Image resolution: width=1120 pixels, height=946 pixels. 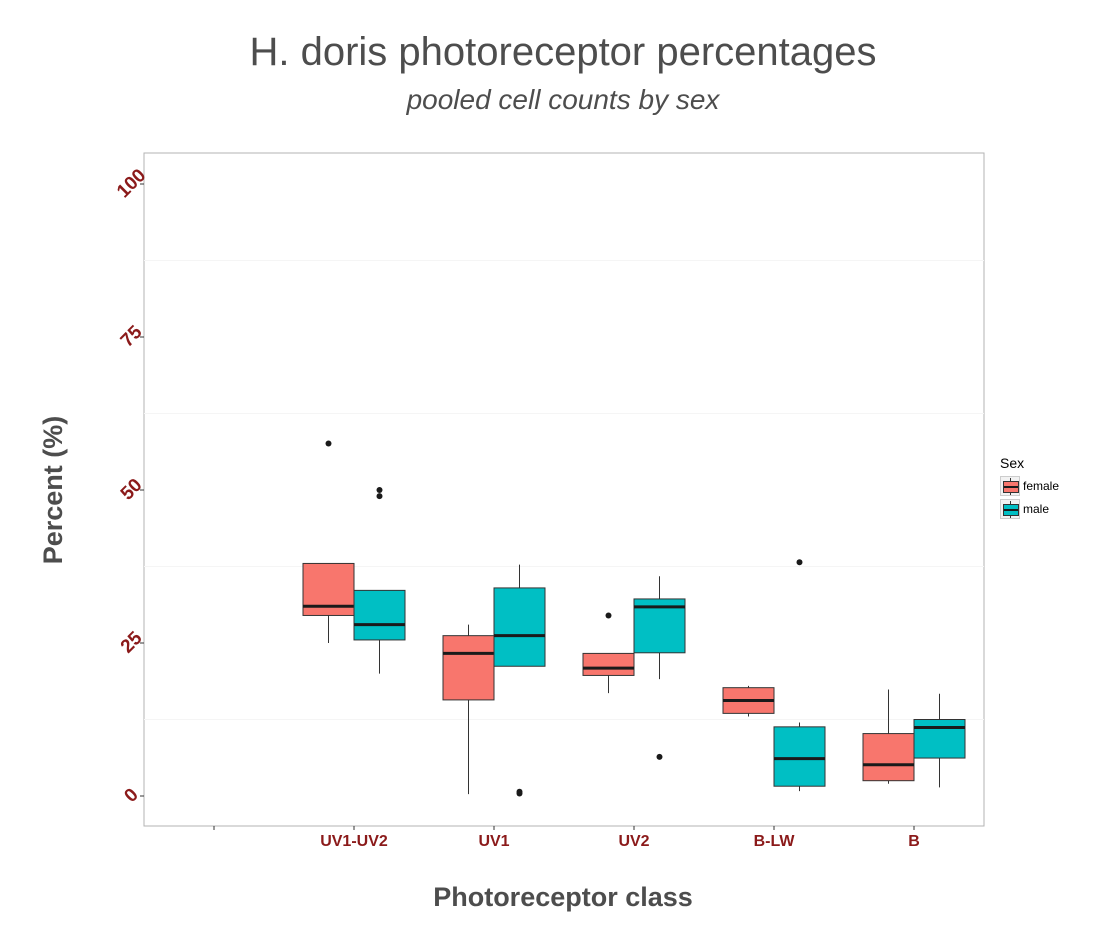 I want to click on box-male-uv1-uv2, so click(x=379, y=580).